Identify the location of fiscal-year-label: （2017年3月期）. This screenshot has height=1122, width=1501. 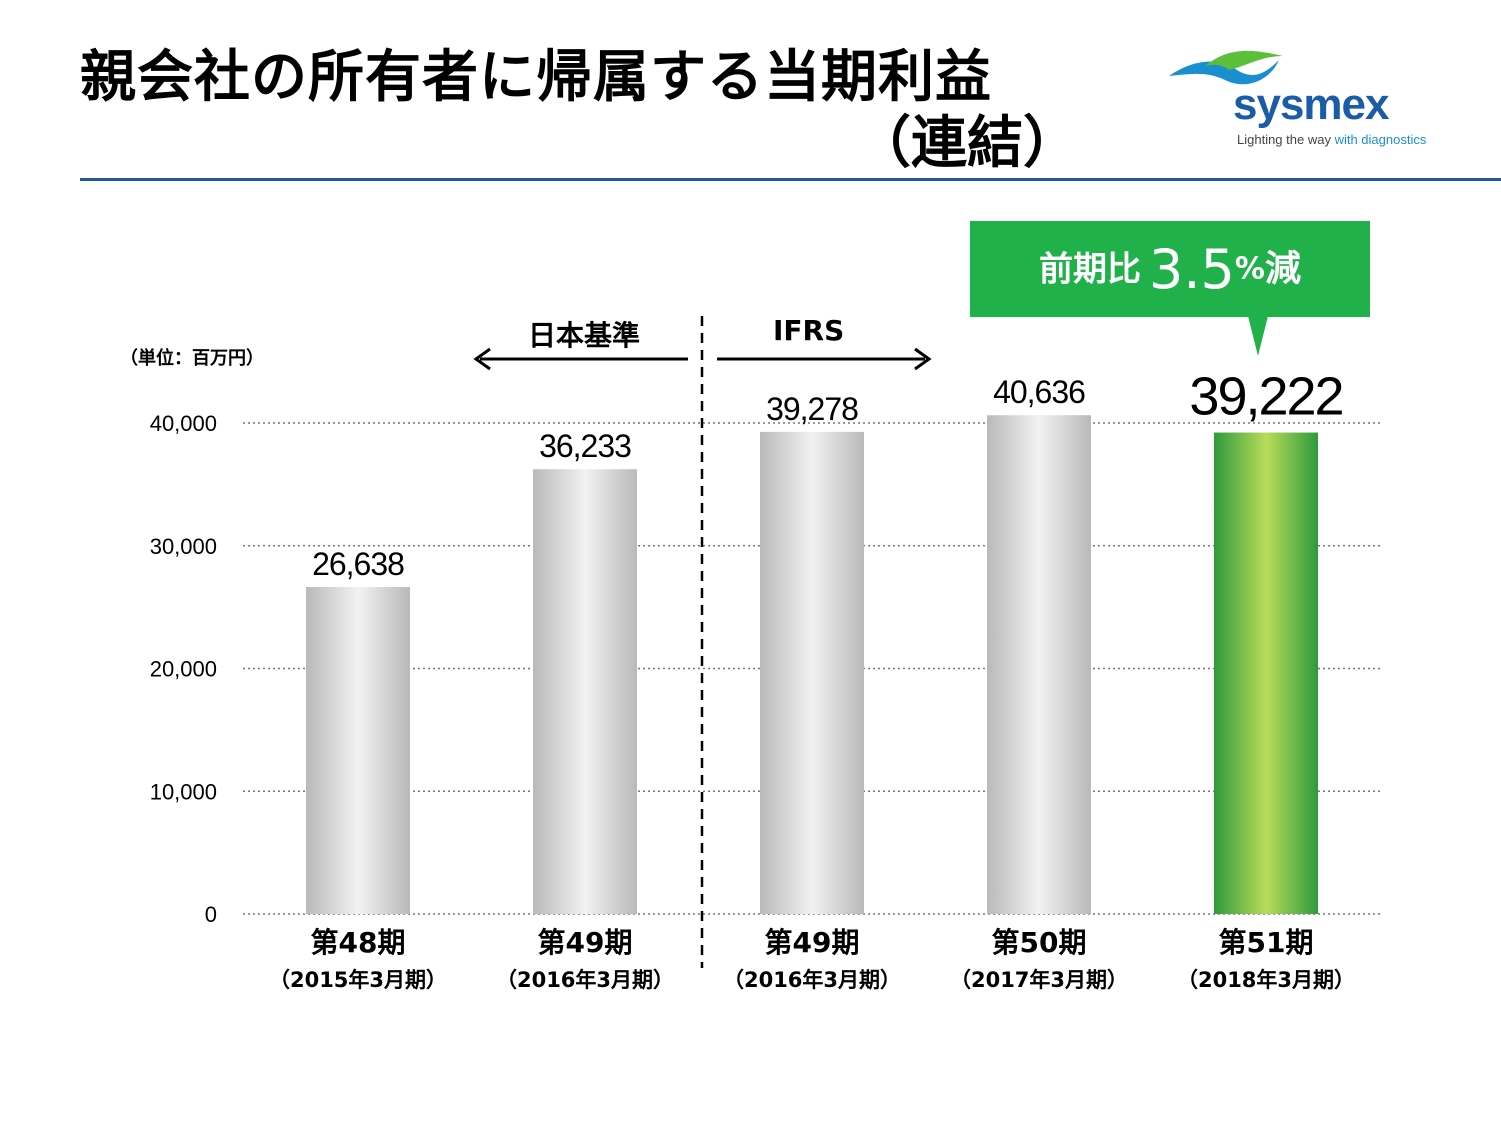
(1039, 980).